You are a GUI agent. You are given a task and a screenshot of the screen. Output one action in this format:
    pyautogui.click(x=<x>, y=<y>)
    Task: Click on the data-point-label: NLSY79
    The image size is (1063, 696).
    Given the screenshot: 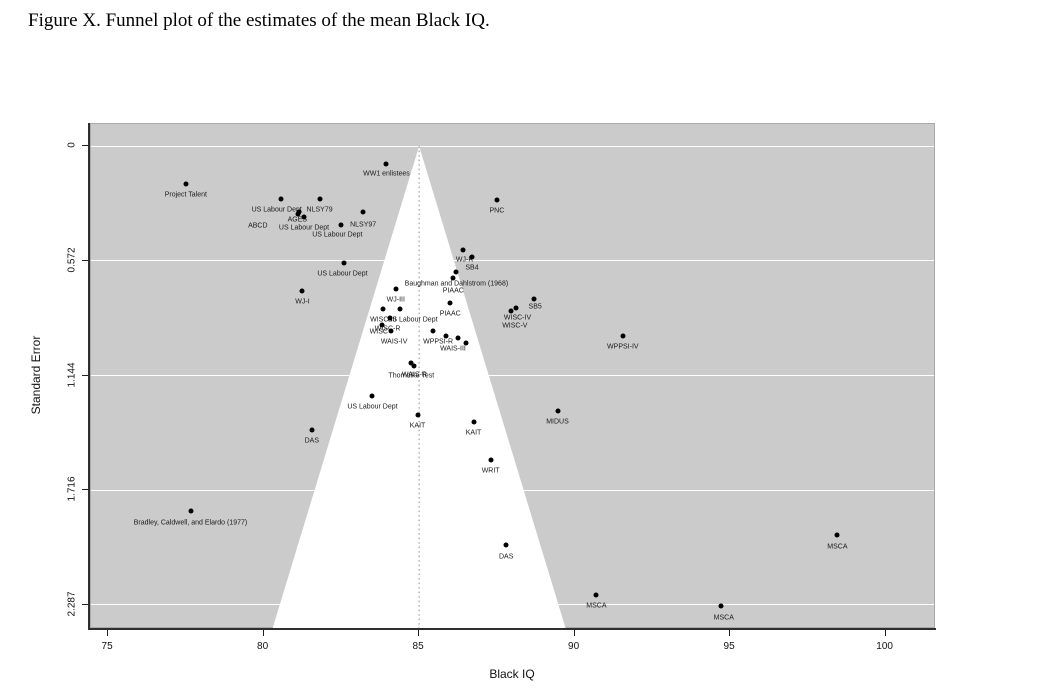 What is the action you would take?
    pyautogui.click(x=319, y=210)
    